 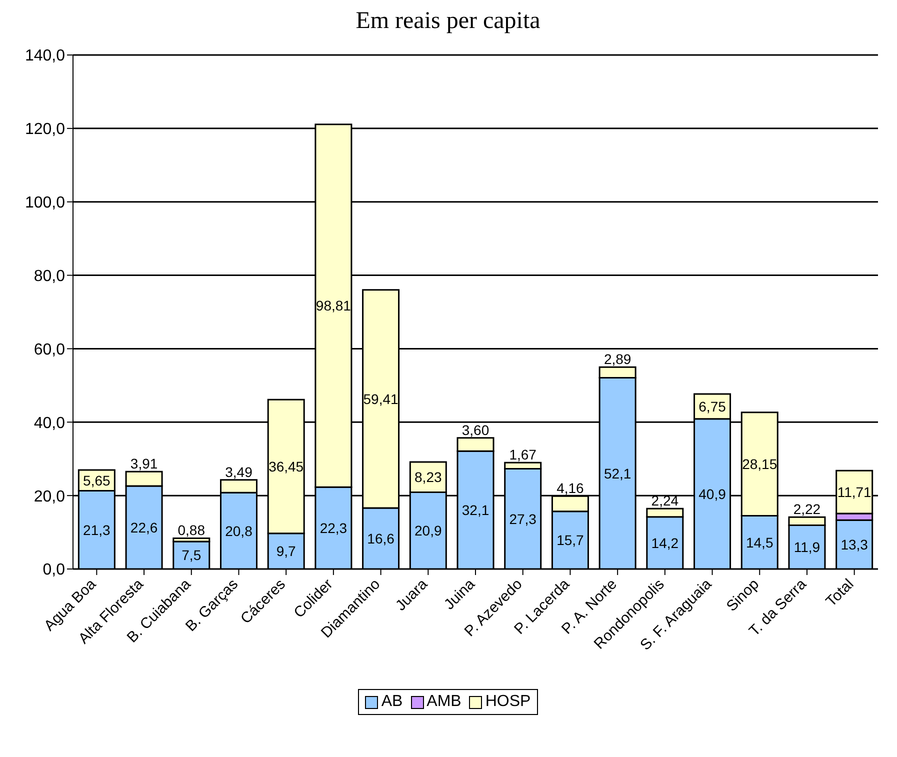 I want to click on data-label: 36,45, so click(x=286, y=466).